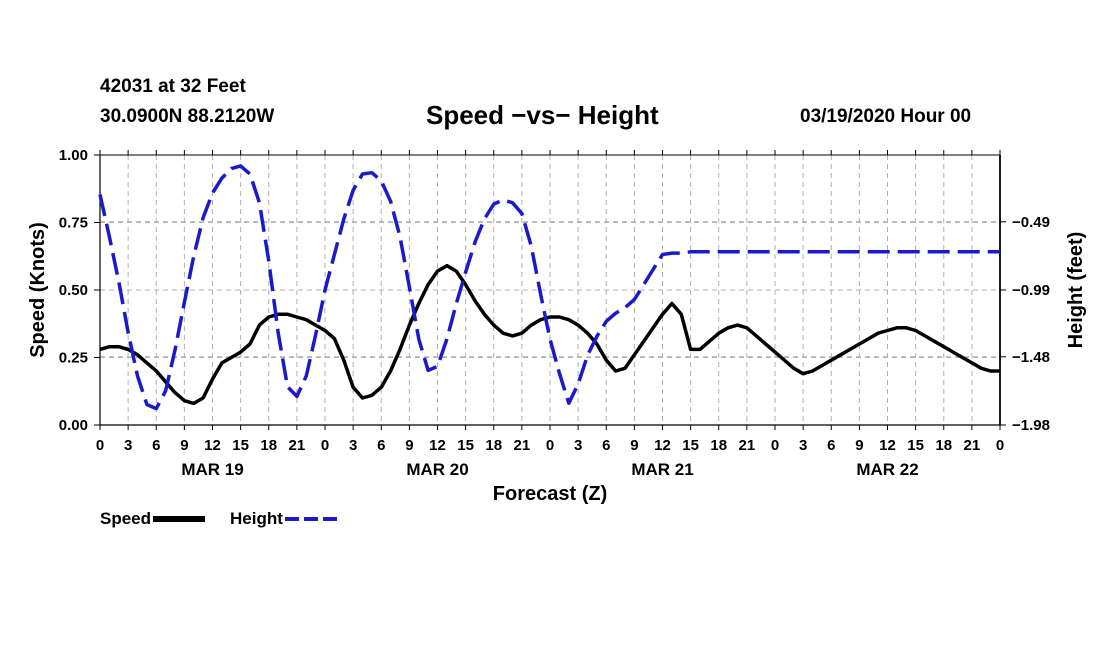 This screenshot has width=1100, height=650. Describe the element at coordinates (173, 86) in the screenshot. I see `station-label: 42031 at 32 Feet` at that location.